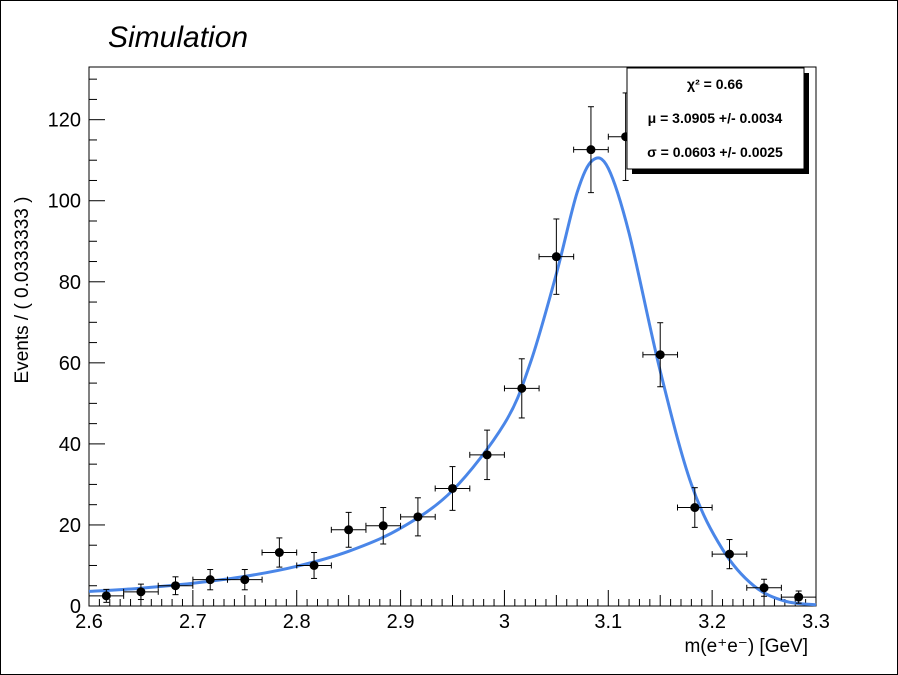  I want to click on y-axis-label: Events / ( 0.0333333 ), so click(22, 290).